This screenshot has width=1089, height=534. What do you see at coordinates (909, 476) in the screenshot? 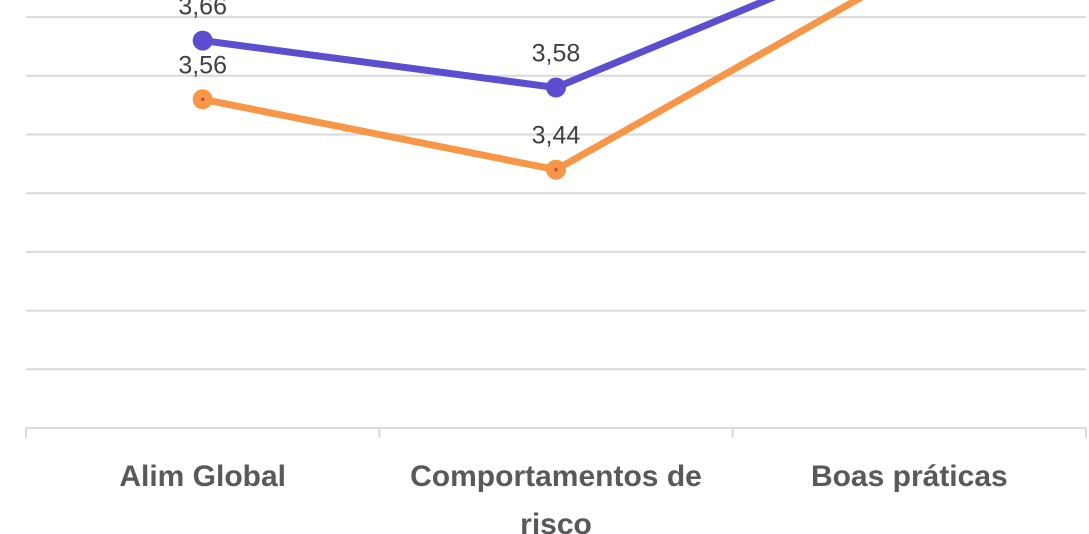
I see `x-tick-label: Boas práticas` at bounding box center [909, 476].